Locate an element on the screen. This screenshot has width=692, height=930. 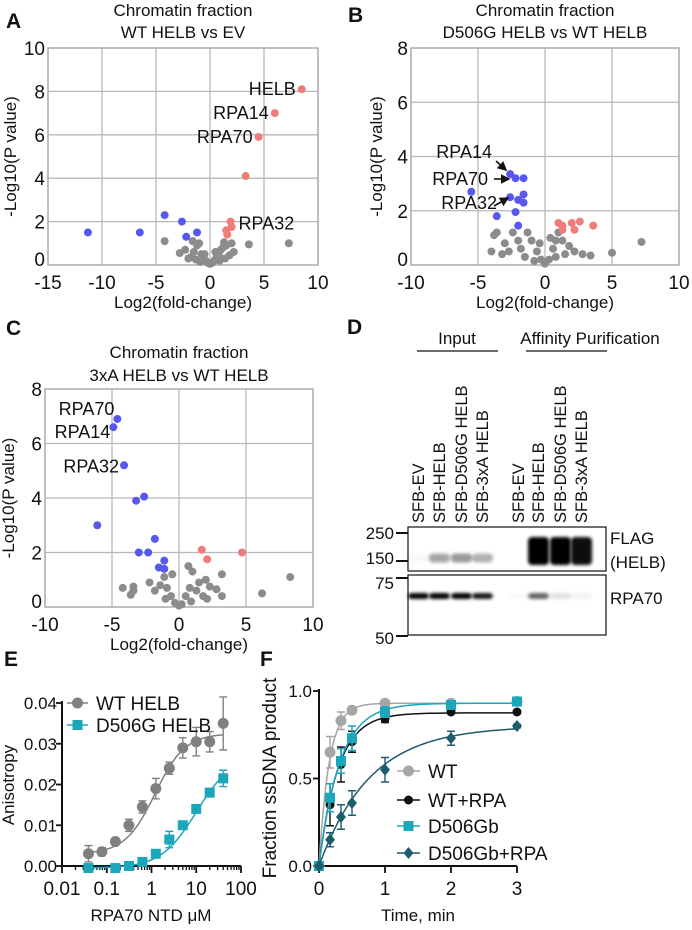
y-tick-label: 0.00 is located at coordinates (40, 866).